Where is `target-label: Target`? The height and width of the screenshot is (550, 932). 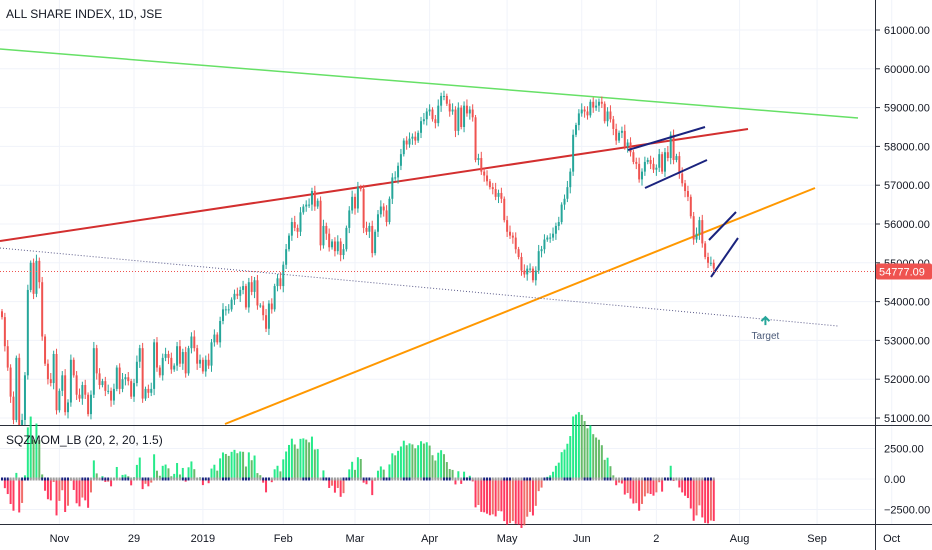 target-label: Target is located at coordinates (766, 336).